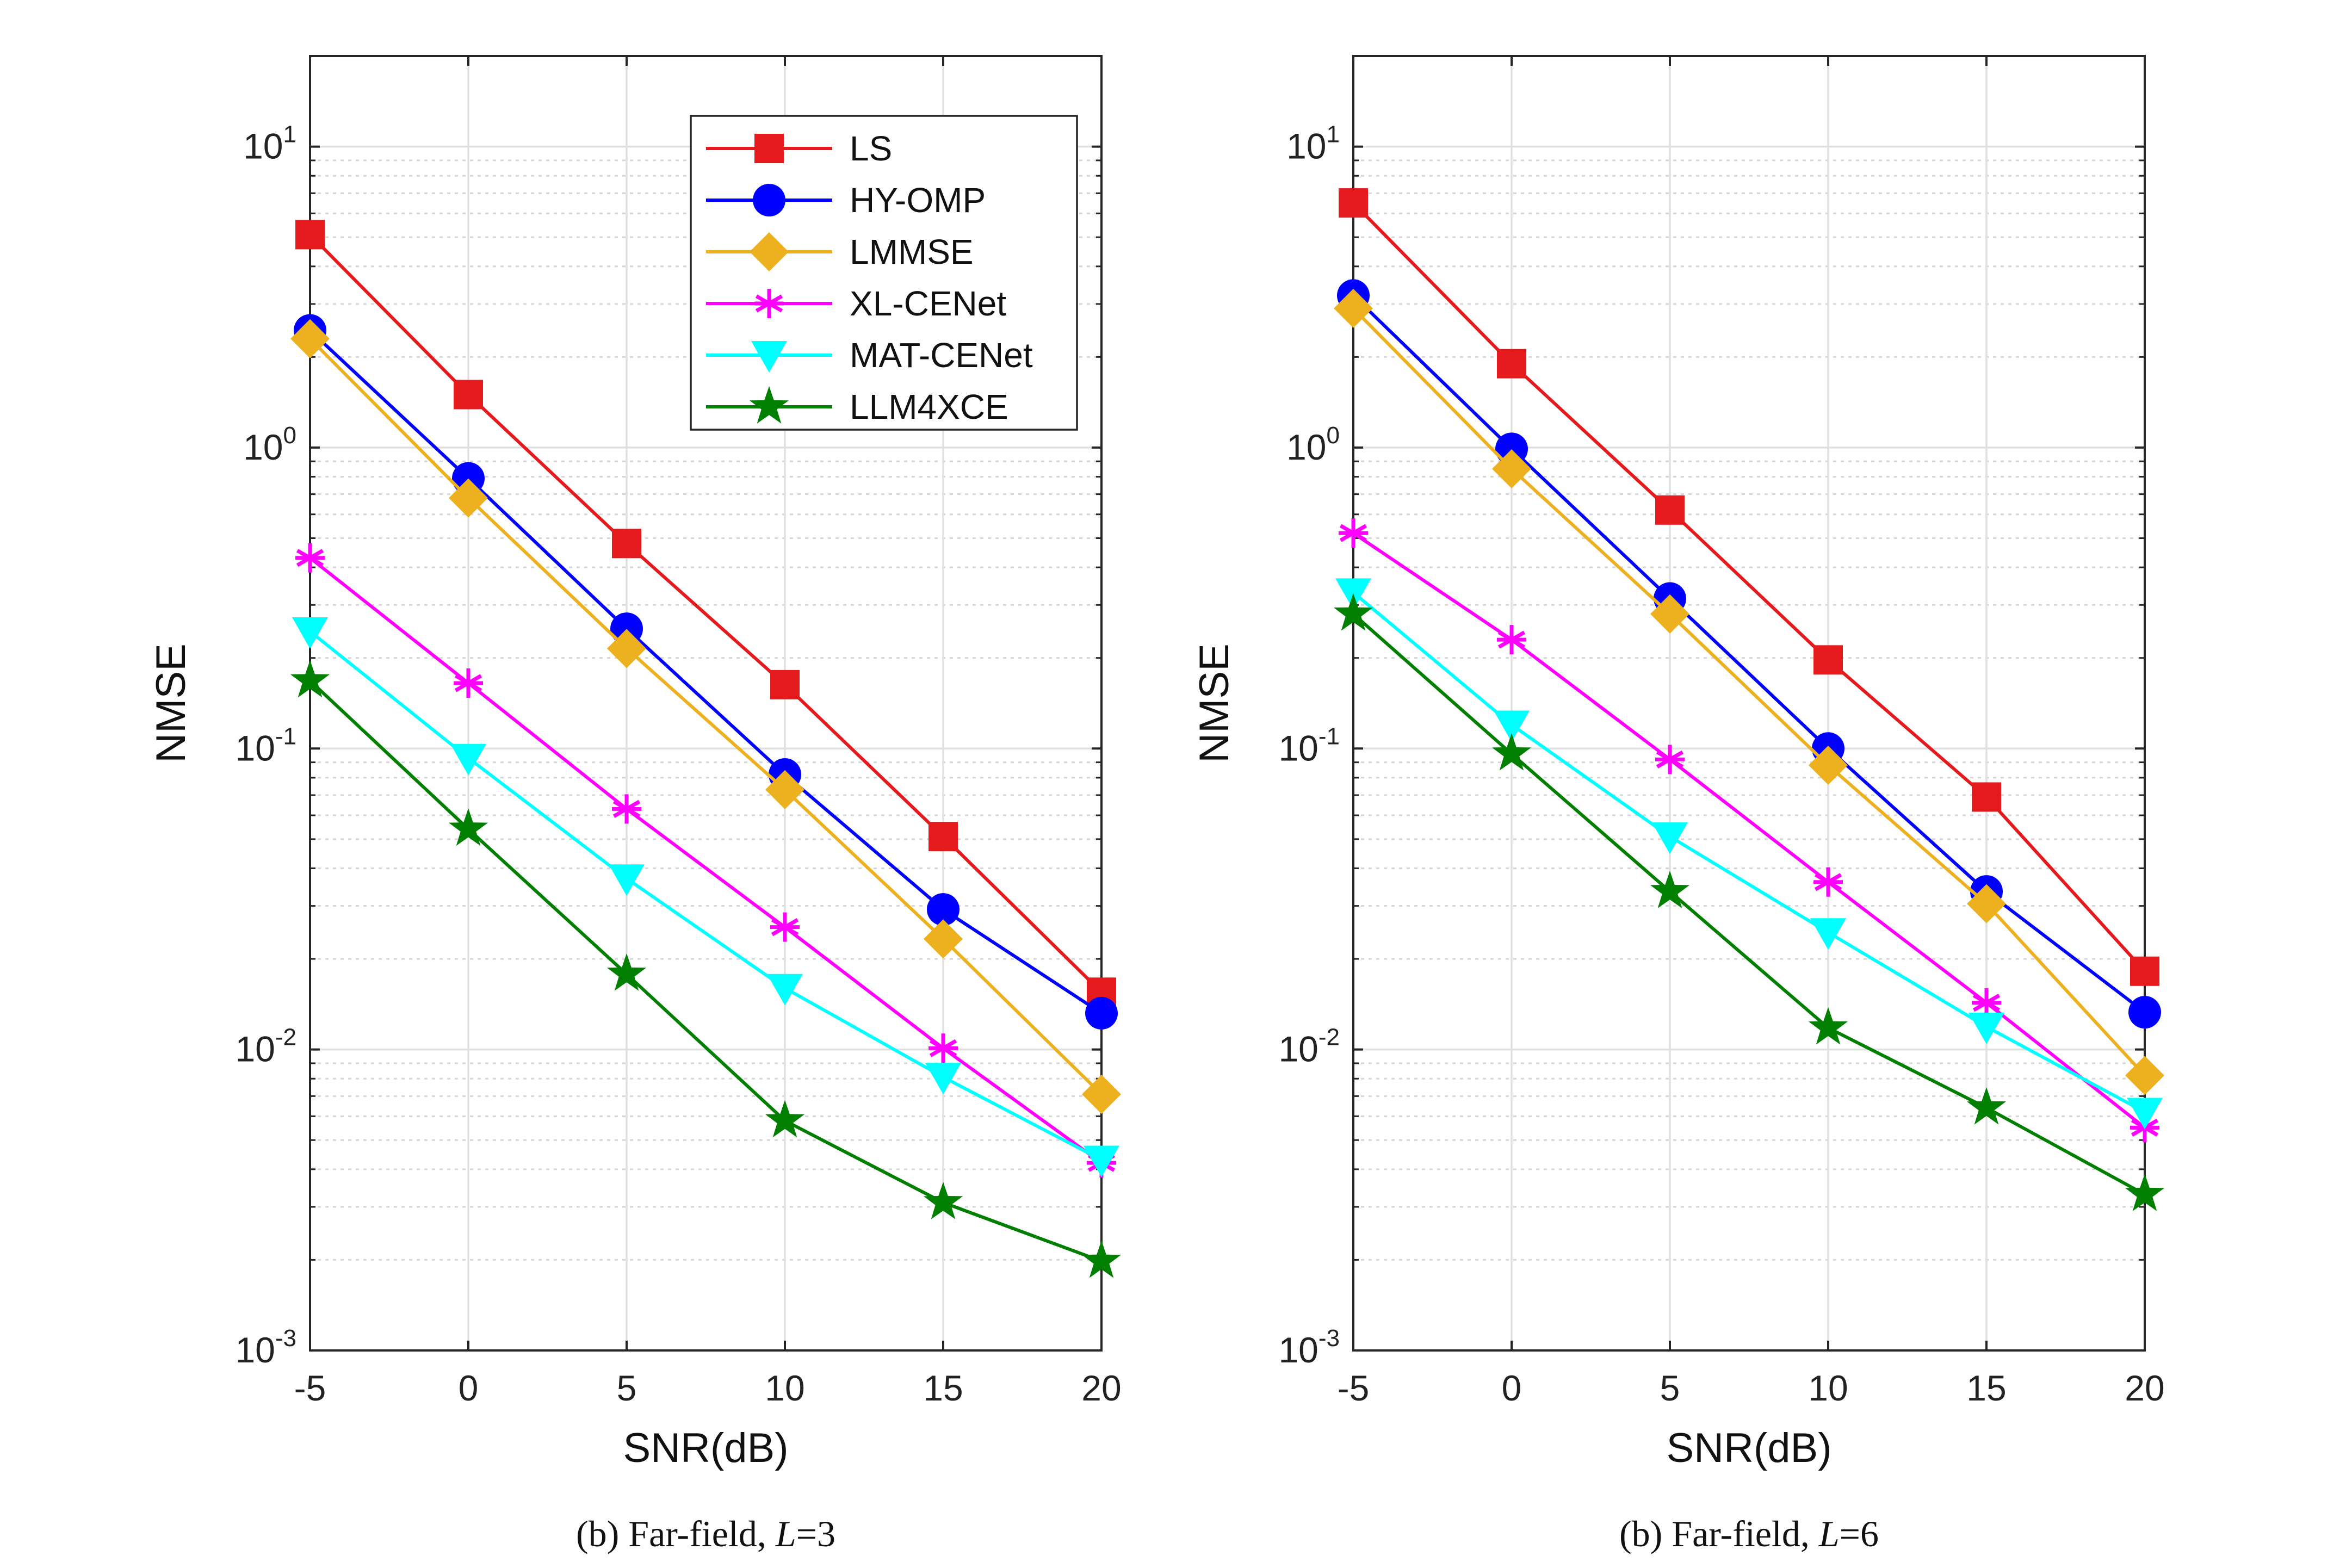  Describe the element at coordinates (469, 1388) in the screenshot. I see `x-tick-label: 0` at that location.